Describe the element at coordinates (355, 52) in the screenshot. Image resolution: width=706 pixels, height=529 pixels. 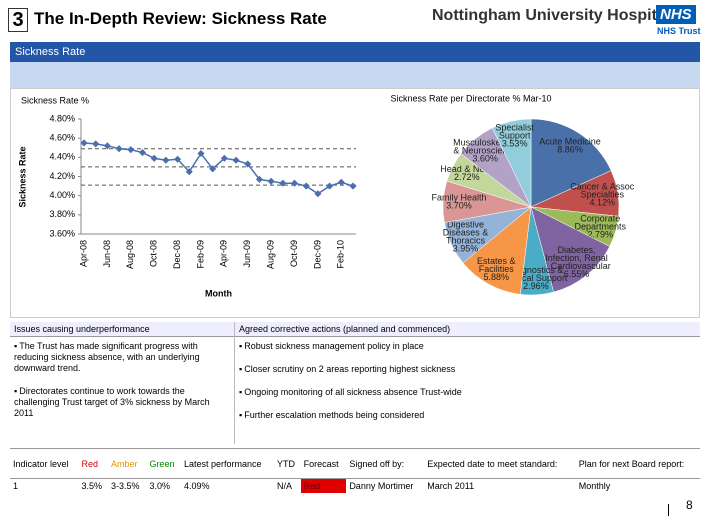
I see `banner: Sickness Rate` at that location.